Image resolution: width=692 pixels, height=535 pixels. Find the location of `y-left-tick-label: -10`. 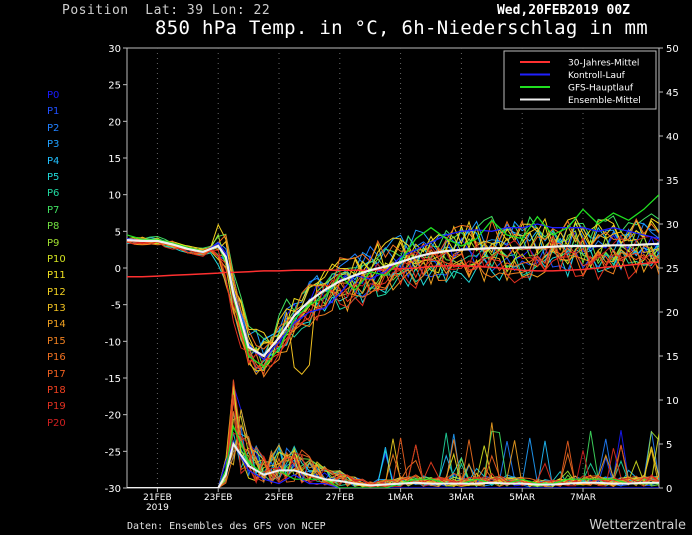

y-left-tick-label: -10 is located at coordinates (113, 342).